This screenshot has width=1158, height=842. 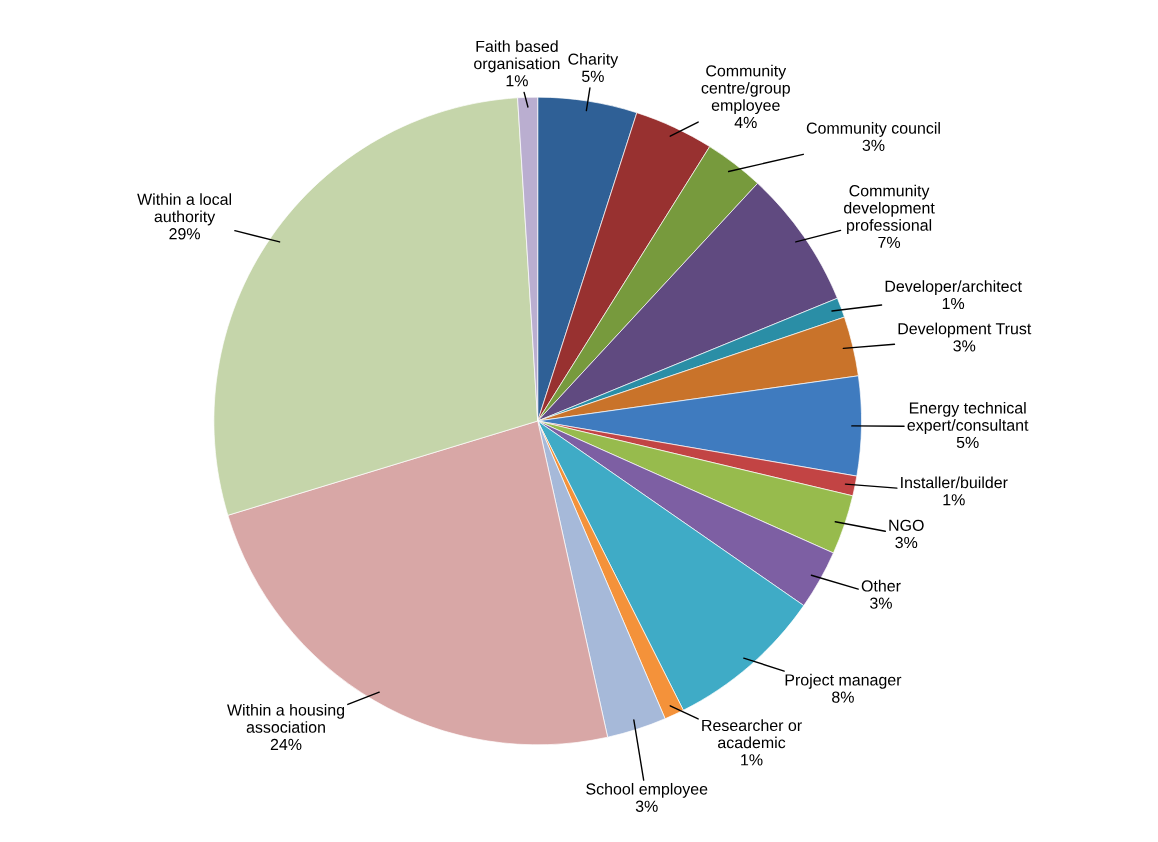 I want to click on slice-label: Installer/builder, so click(x=954, y=482).